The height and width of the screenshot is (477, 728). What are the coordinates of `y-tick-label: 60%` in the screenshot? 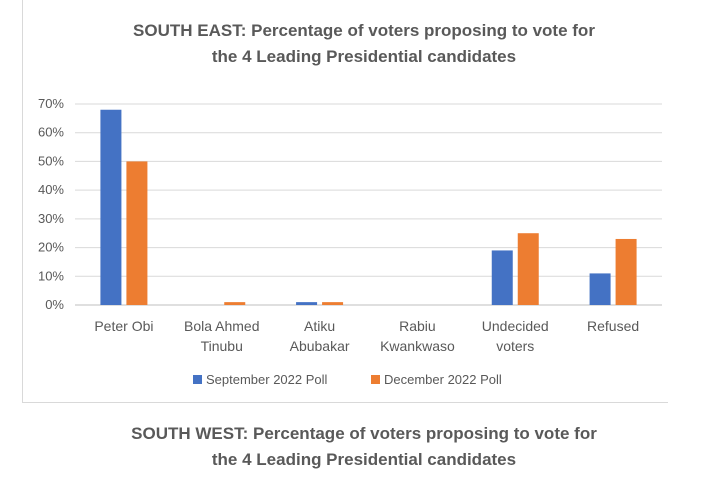 It's located at (51, 132).